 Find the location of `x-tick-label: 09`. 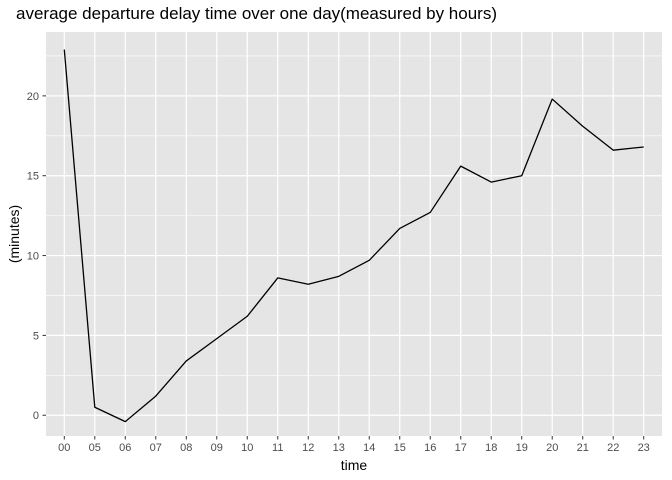

x-tick-label: 09 is located at coordinates (217, 448).